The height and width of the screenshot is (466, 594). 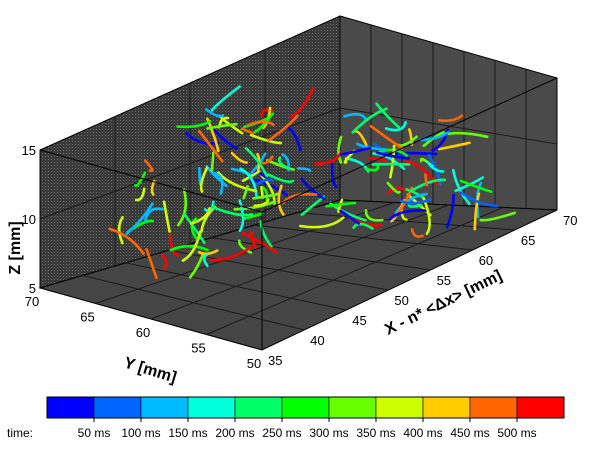 What do you see at coordinates (469, 433) in the screenshot?
I see `colorbar-label: 450 ms` at bounding box center [469, 433].